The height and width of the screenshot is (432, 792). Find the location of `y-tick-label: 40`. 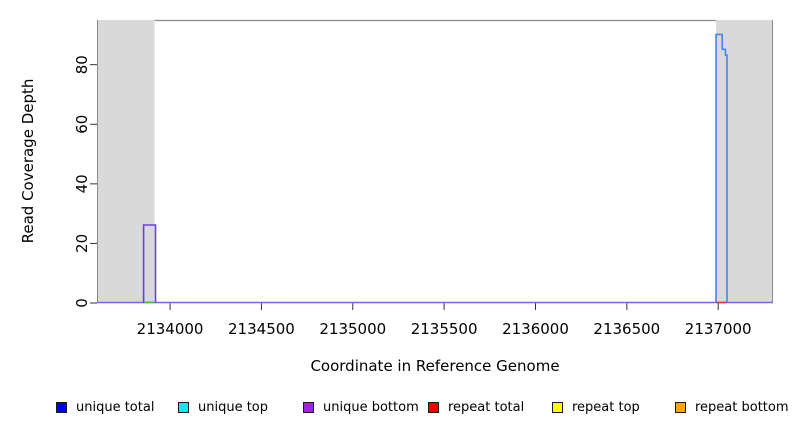

y-tick-label: 40 is located at coordinates (82, 183).